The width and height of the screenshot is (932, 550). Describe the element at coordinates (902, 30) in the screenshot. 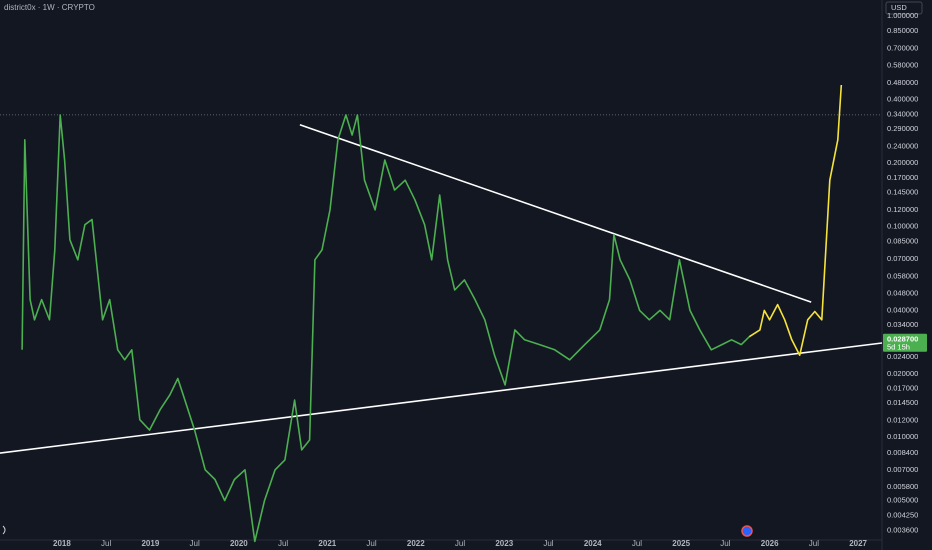

I see `y-tick-label: 0.850000` at that location.